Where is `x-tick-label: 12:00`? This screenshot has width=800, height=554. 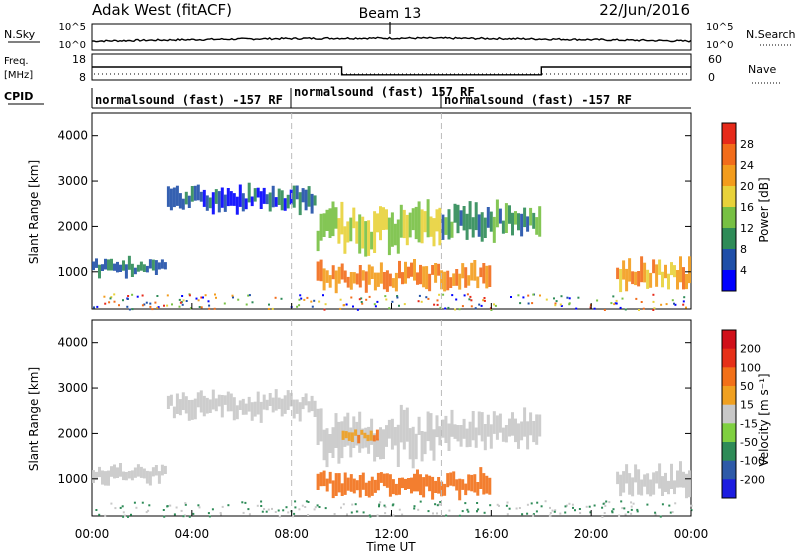
x-tick-label: 12:00 is located at coordinates (391, 534).